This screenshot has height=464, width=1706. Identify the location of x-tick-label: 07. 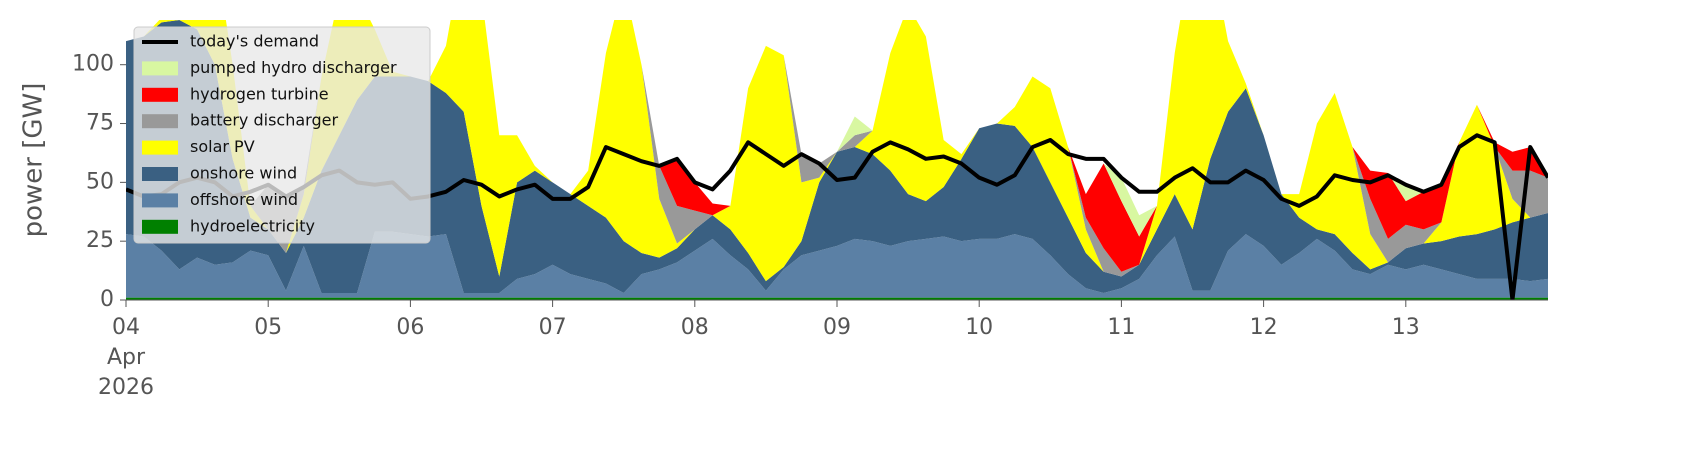
(553, 327).